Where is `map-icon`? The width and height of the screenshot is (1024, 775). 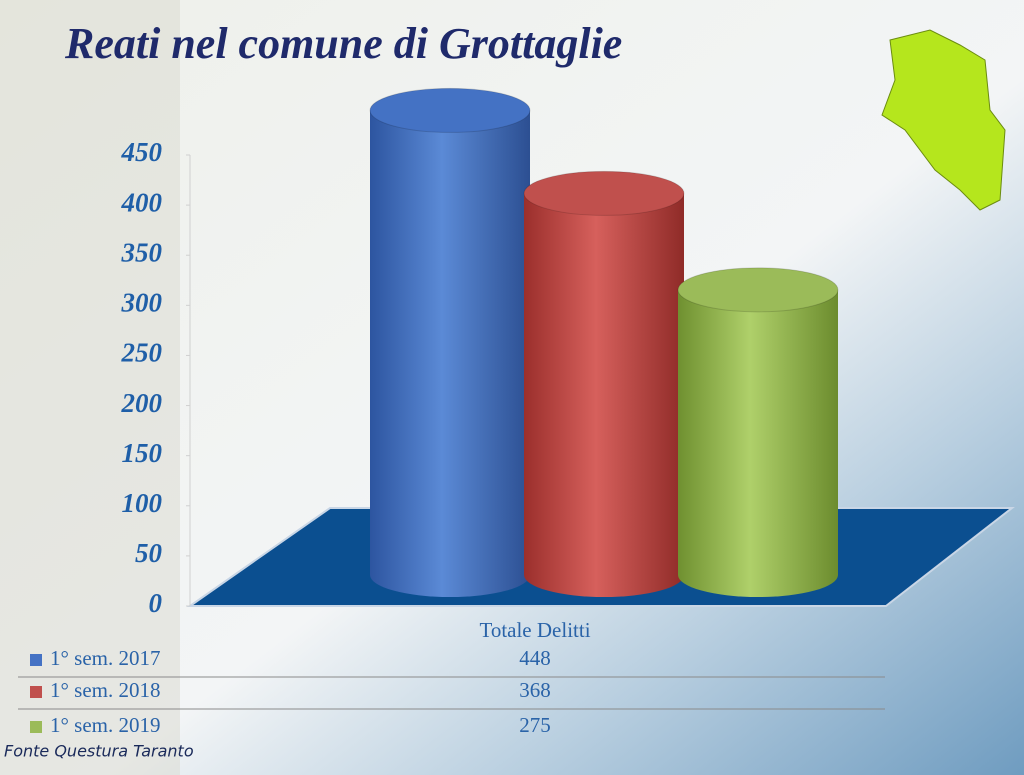
map-icon is located at coordinates (943, 120).